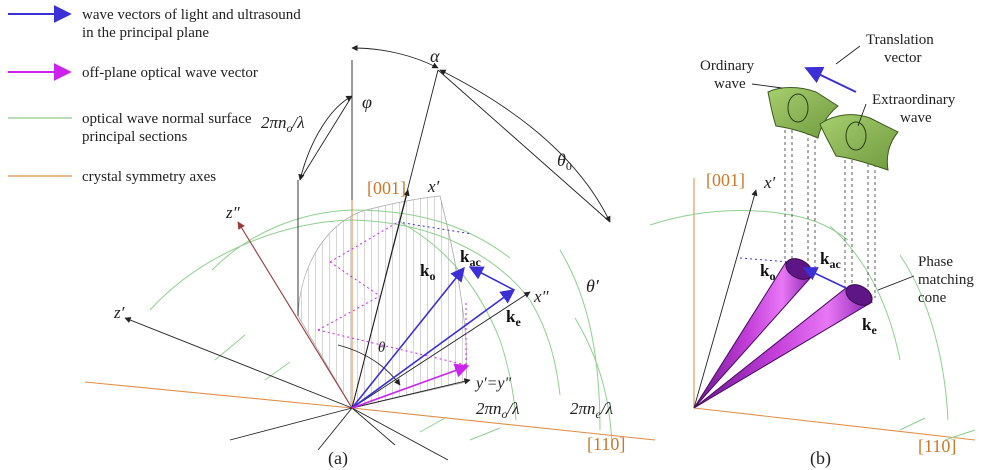  I want to click on phi-arc, so click(325, 138).